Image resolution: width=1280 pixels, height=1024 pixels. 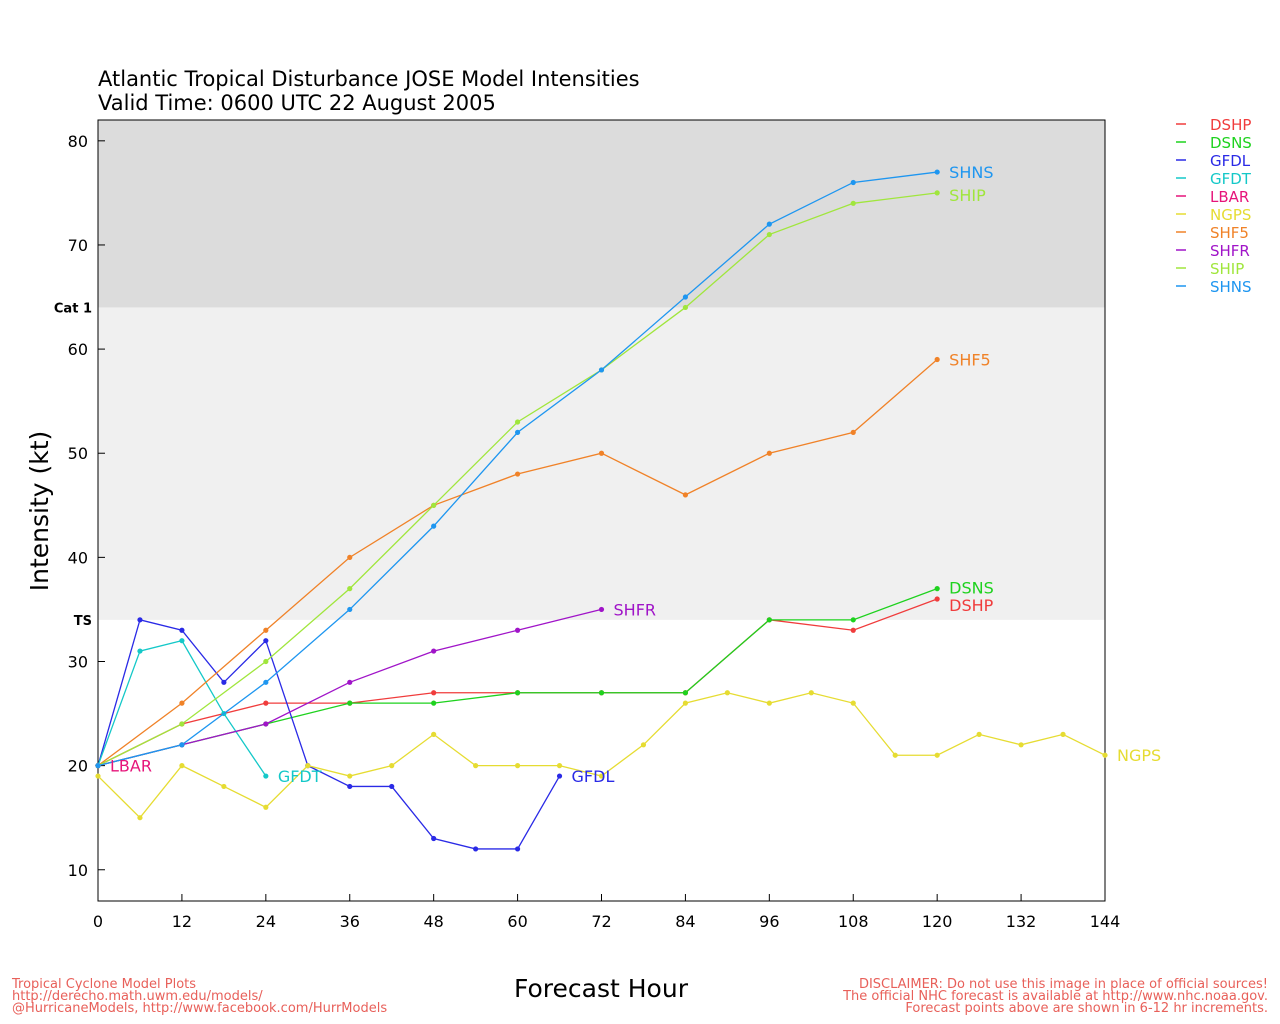 I want to click on legend-label-ship: SHIP, so click(x=1227, y=269).